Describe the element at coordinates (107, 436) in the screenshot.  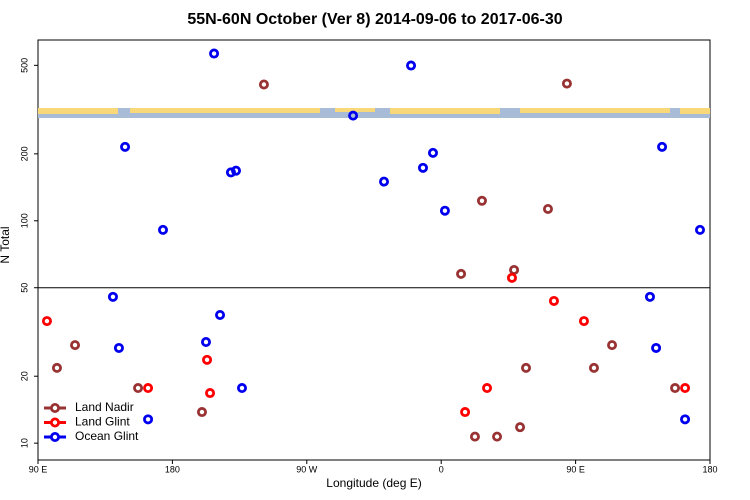
I see `legend-label: Ocean Glint` at that location.